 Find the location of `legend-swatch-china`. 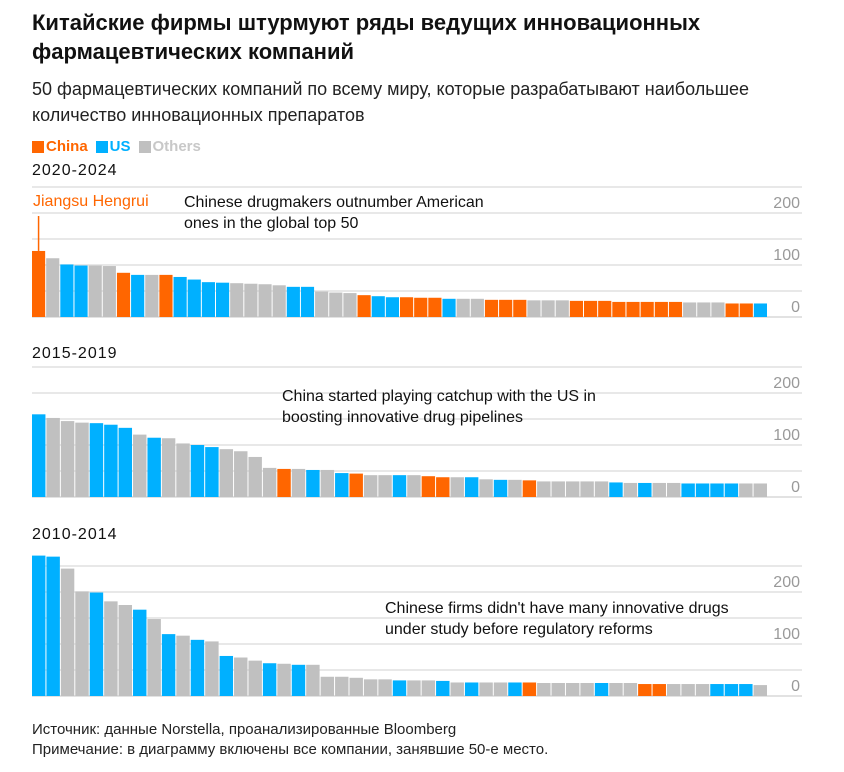

legend-swatch-china is located at coordinates (38, 146).